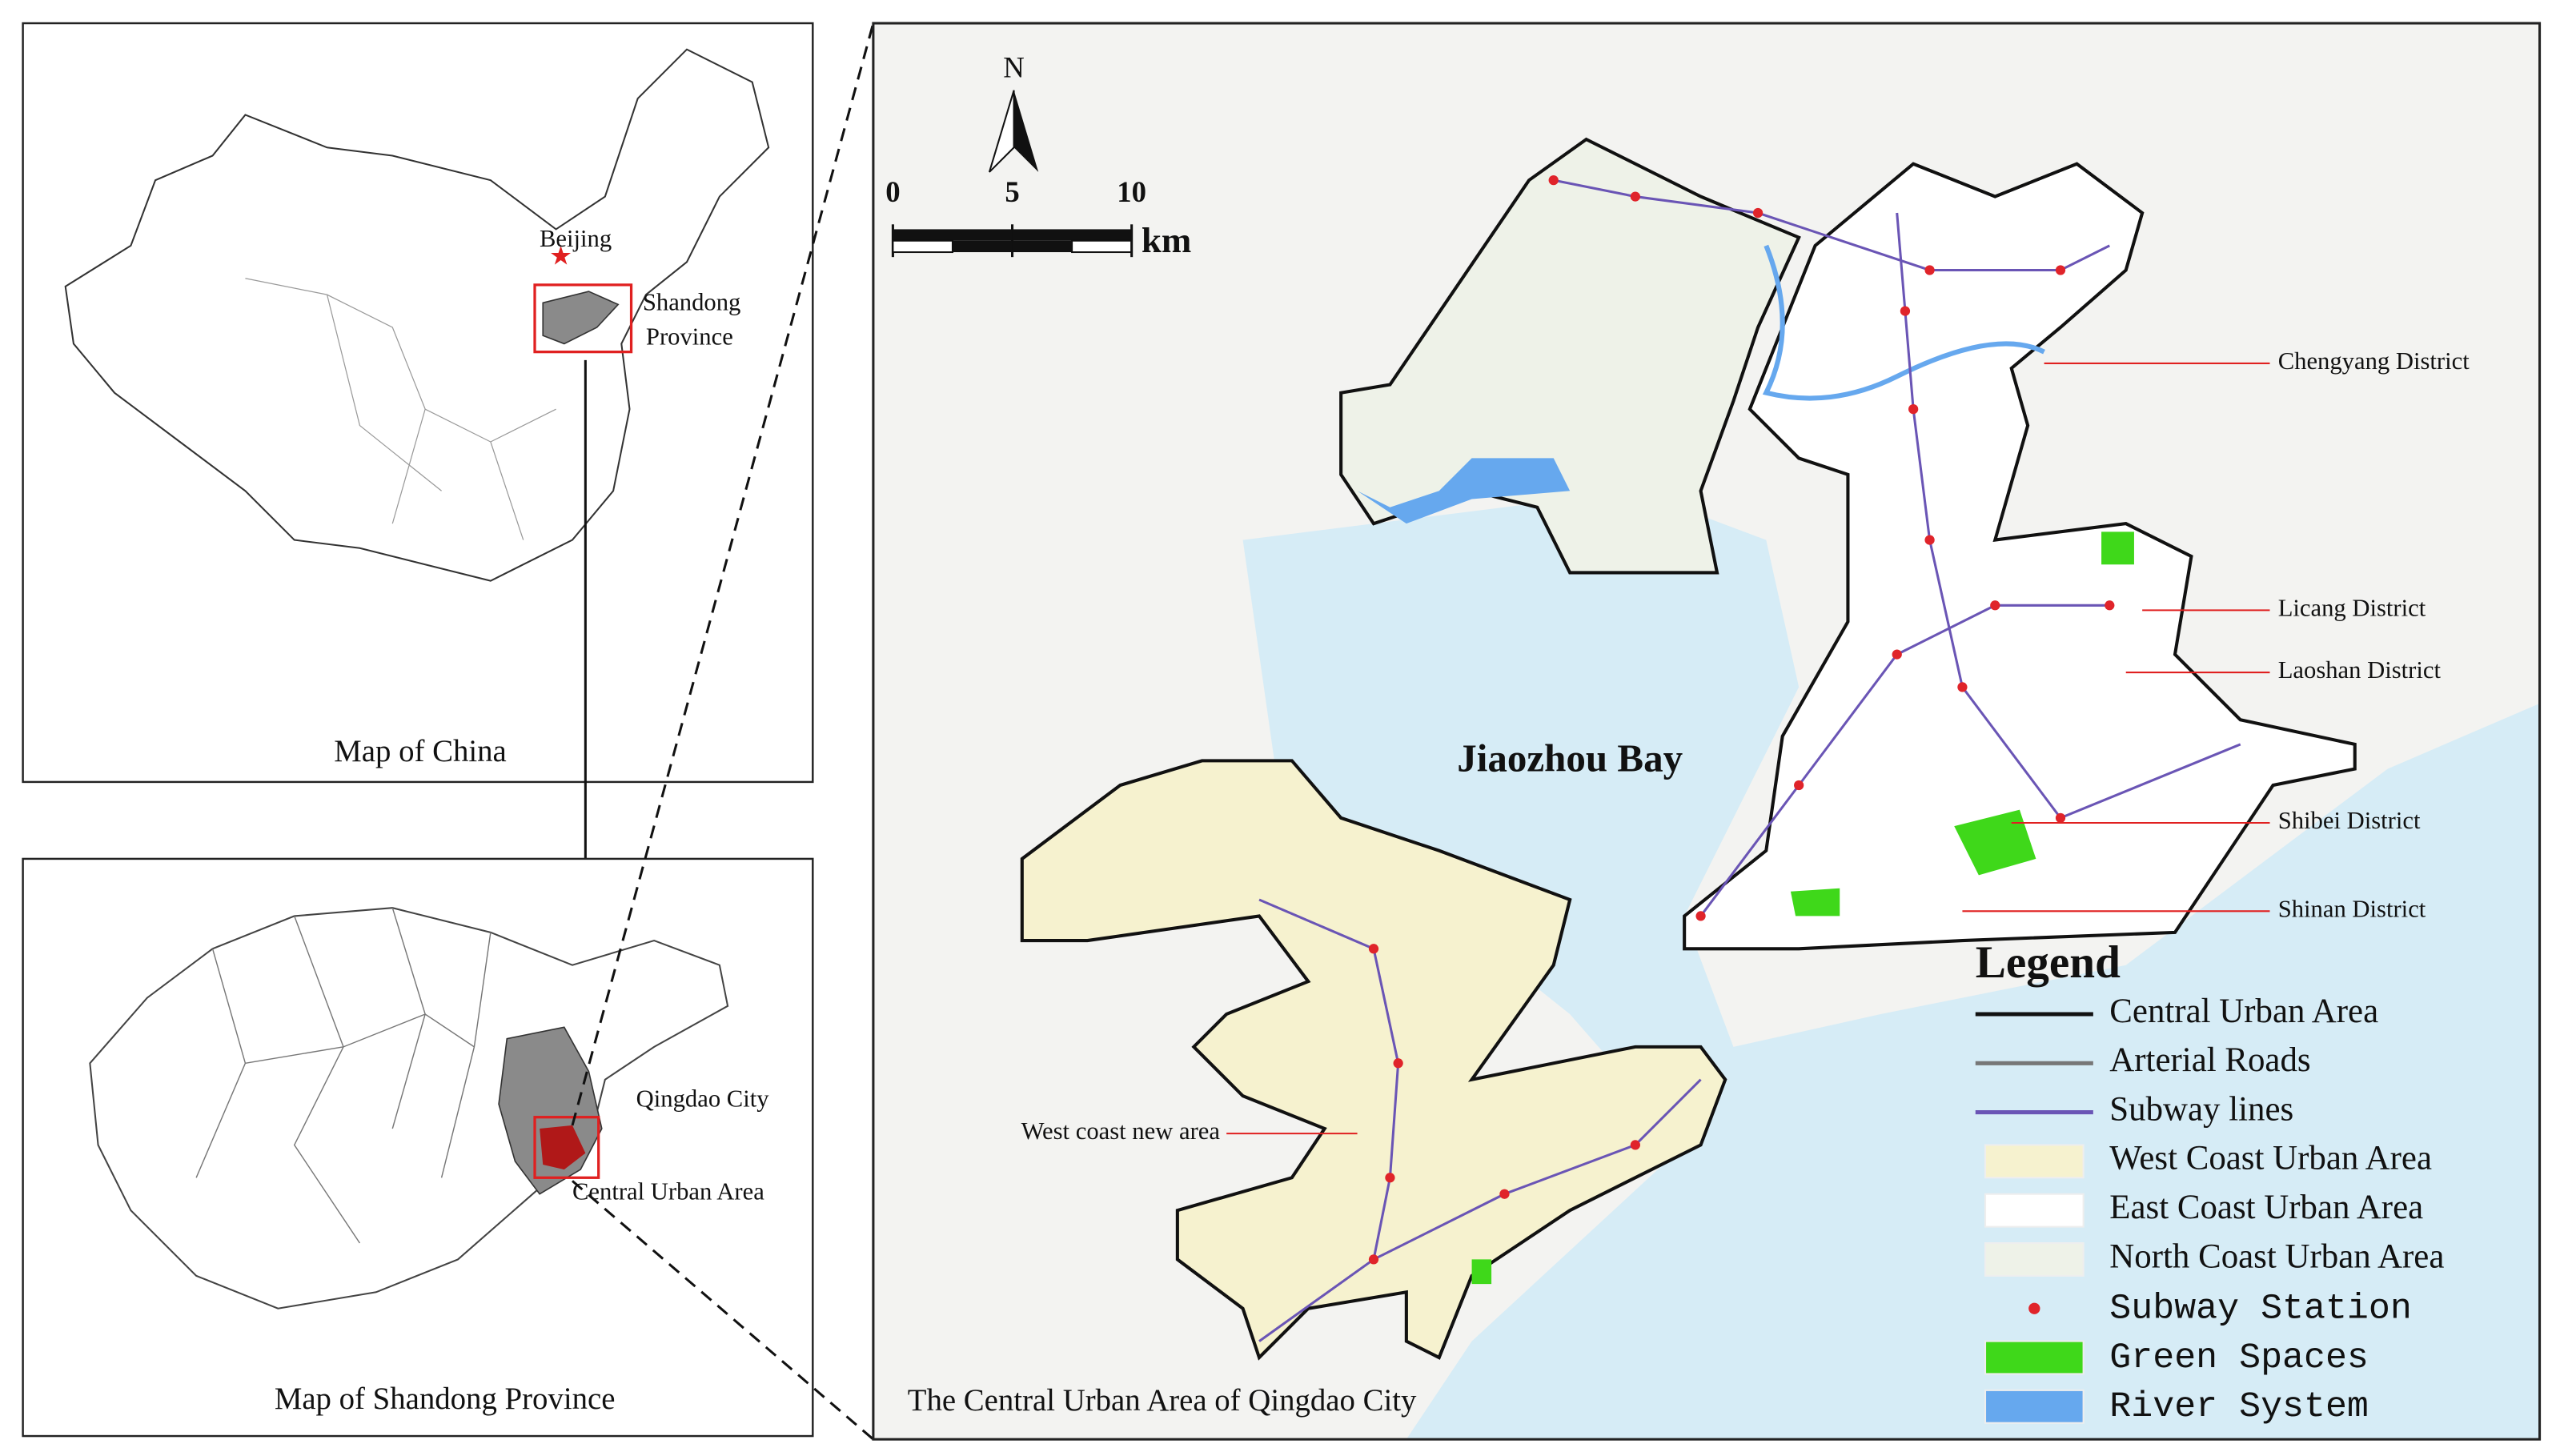 The image size is (2556, 1456). I want to click on area-label: Central Urban Area, so click(668, 1192).